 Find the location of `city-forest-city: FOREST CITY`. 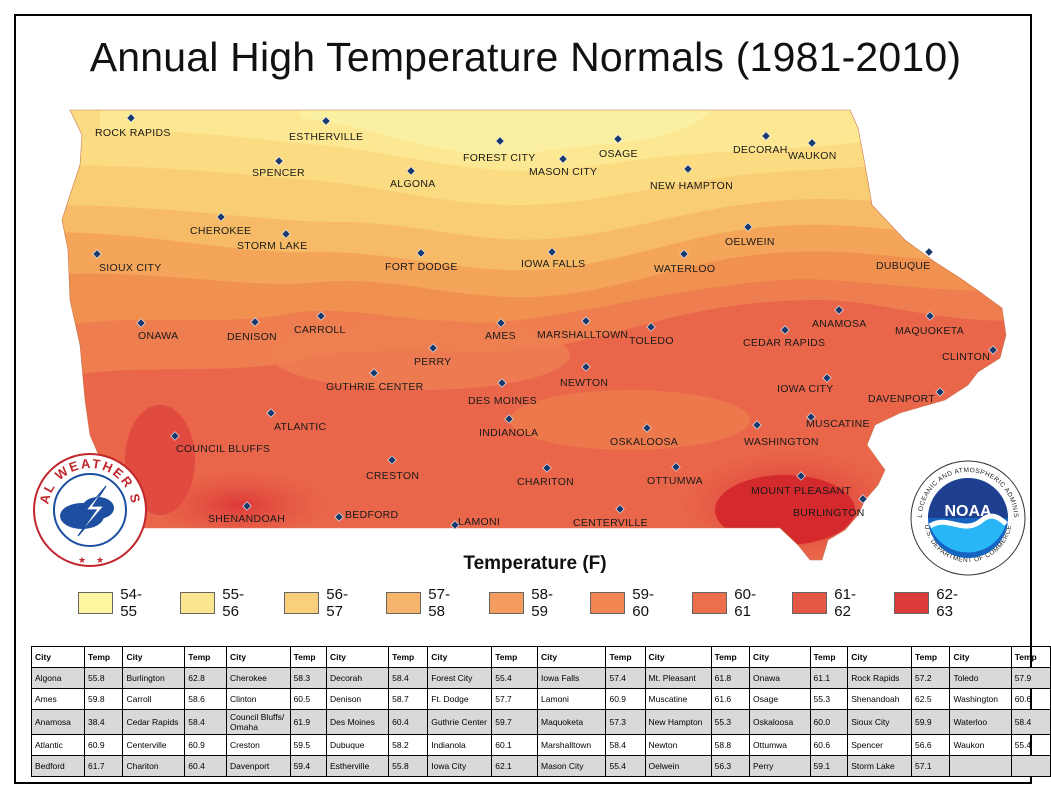

city-forest-city: FOREST CITY is located at coordinates (499, 150).